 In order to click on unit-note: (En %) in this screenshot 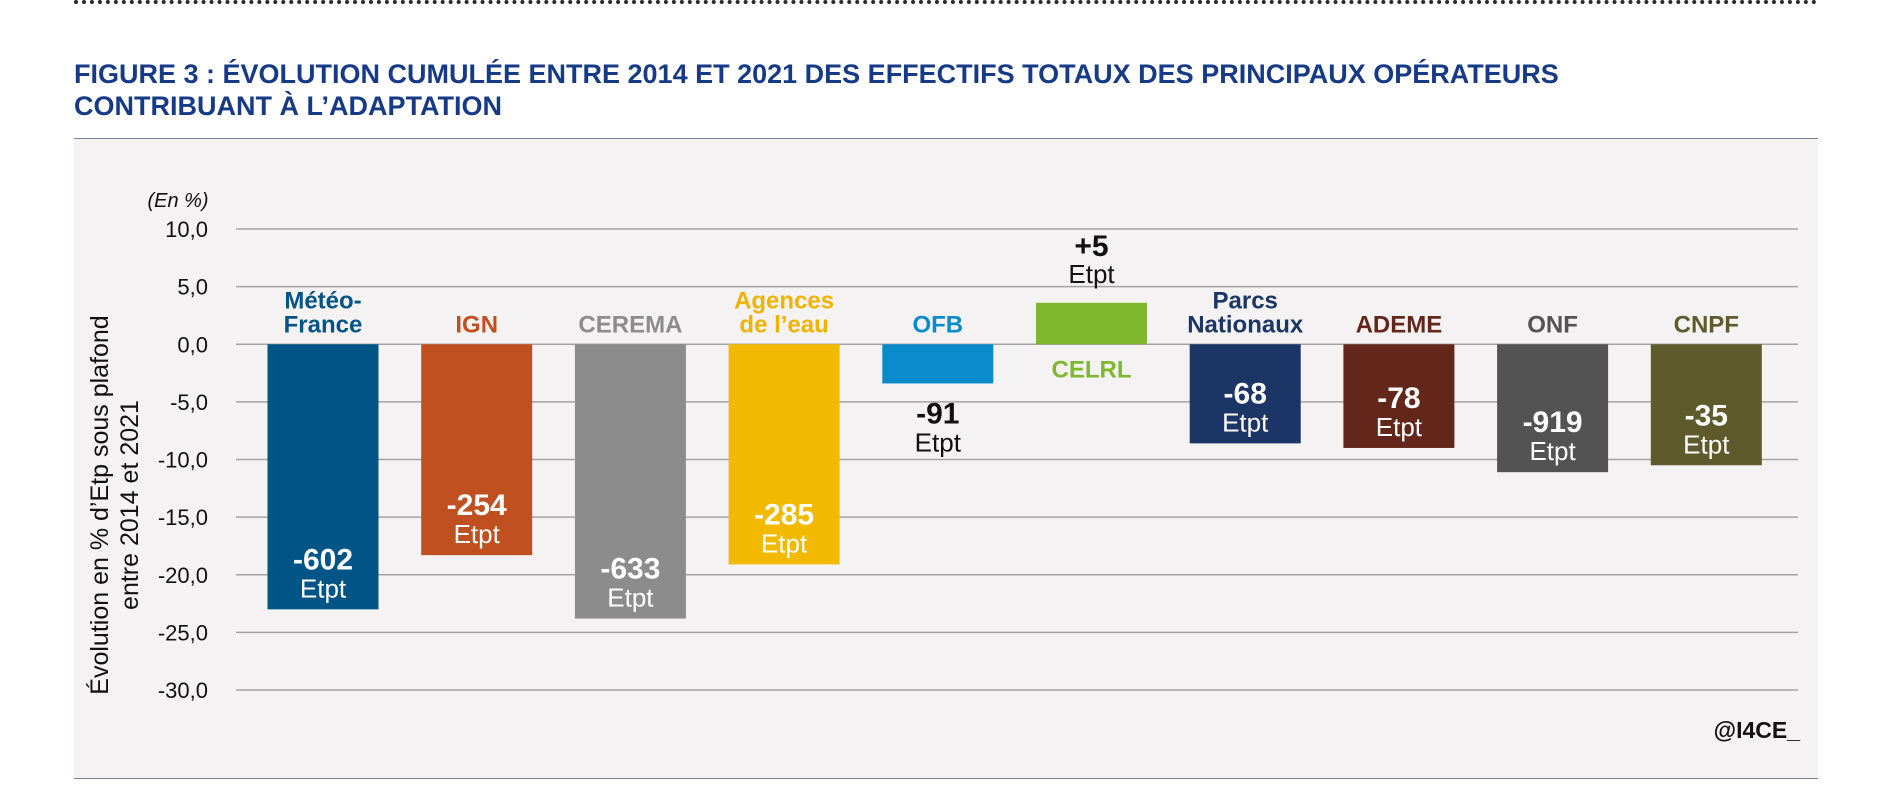, I will do `click(177, 201)`.